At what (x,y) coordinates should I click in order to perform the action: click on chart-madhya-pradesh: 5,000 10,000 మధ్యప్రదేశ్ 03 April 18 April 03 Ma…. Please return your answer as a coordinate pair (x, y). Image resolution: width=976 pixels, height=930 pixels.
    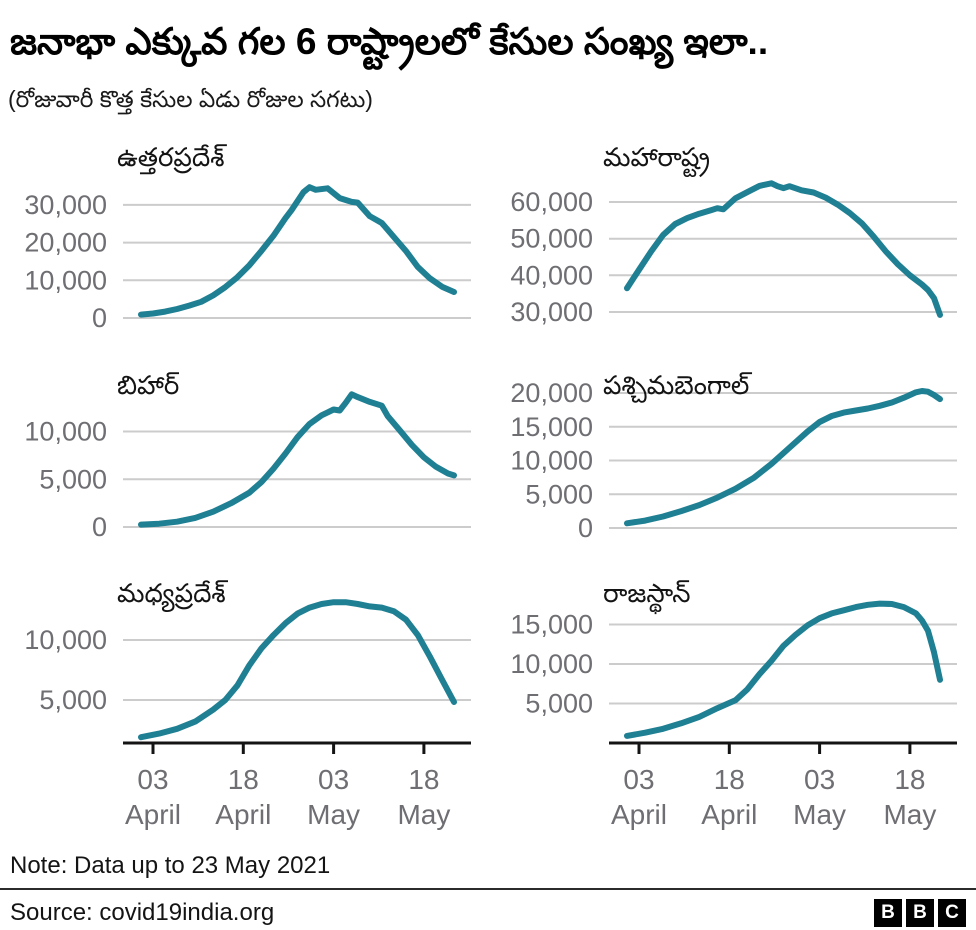
    Looking at the image, I should click on (247, 704).